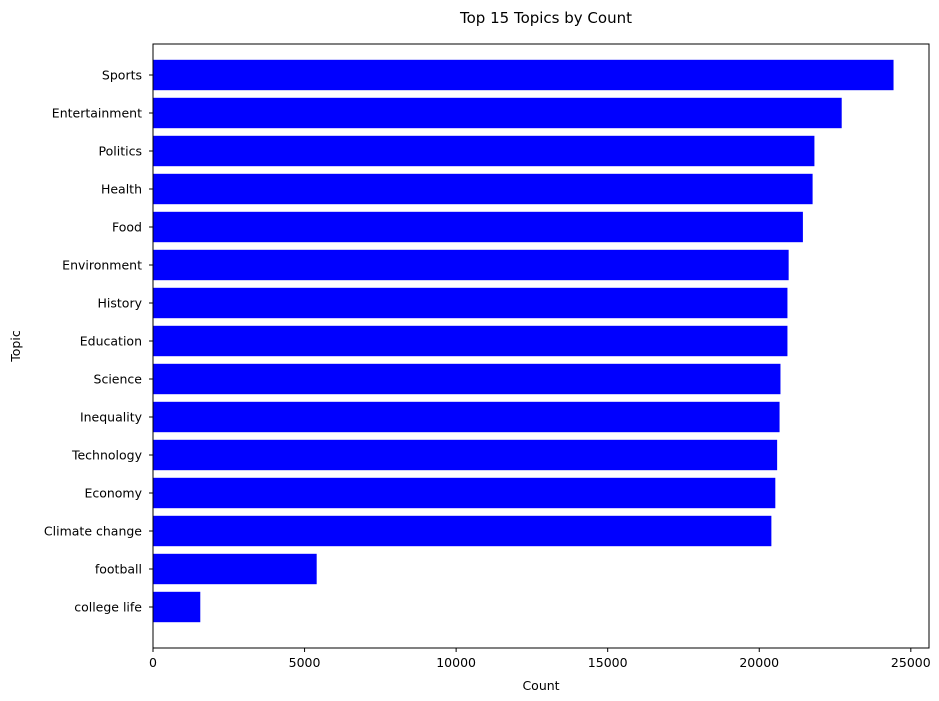 The image size is (939, 701). What do you see at coordinates (93, 531) in the screenshot?
I see `y-tick-label: Climate change` at bounding box center [93, 531].